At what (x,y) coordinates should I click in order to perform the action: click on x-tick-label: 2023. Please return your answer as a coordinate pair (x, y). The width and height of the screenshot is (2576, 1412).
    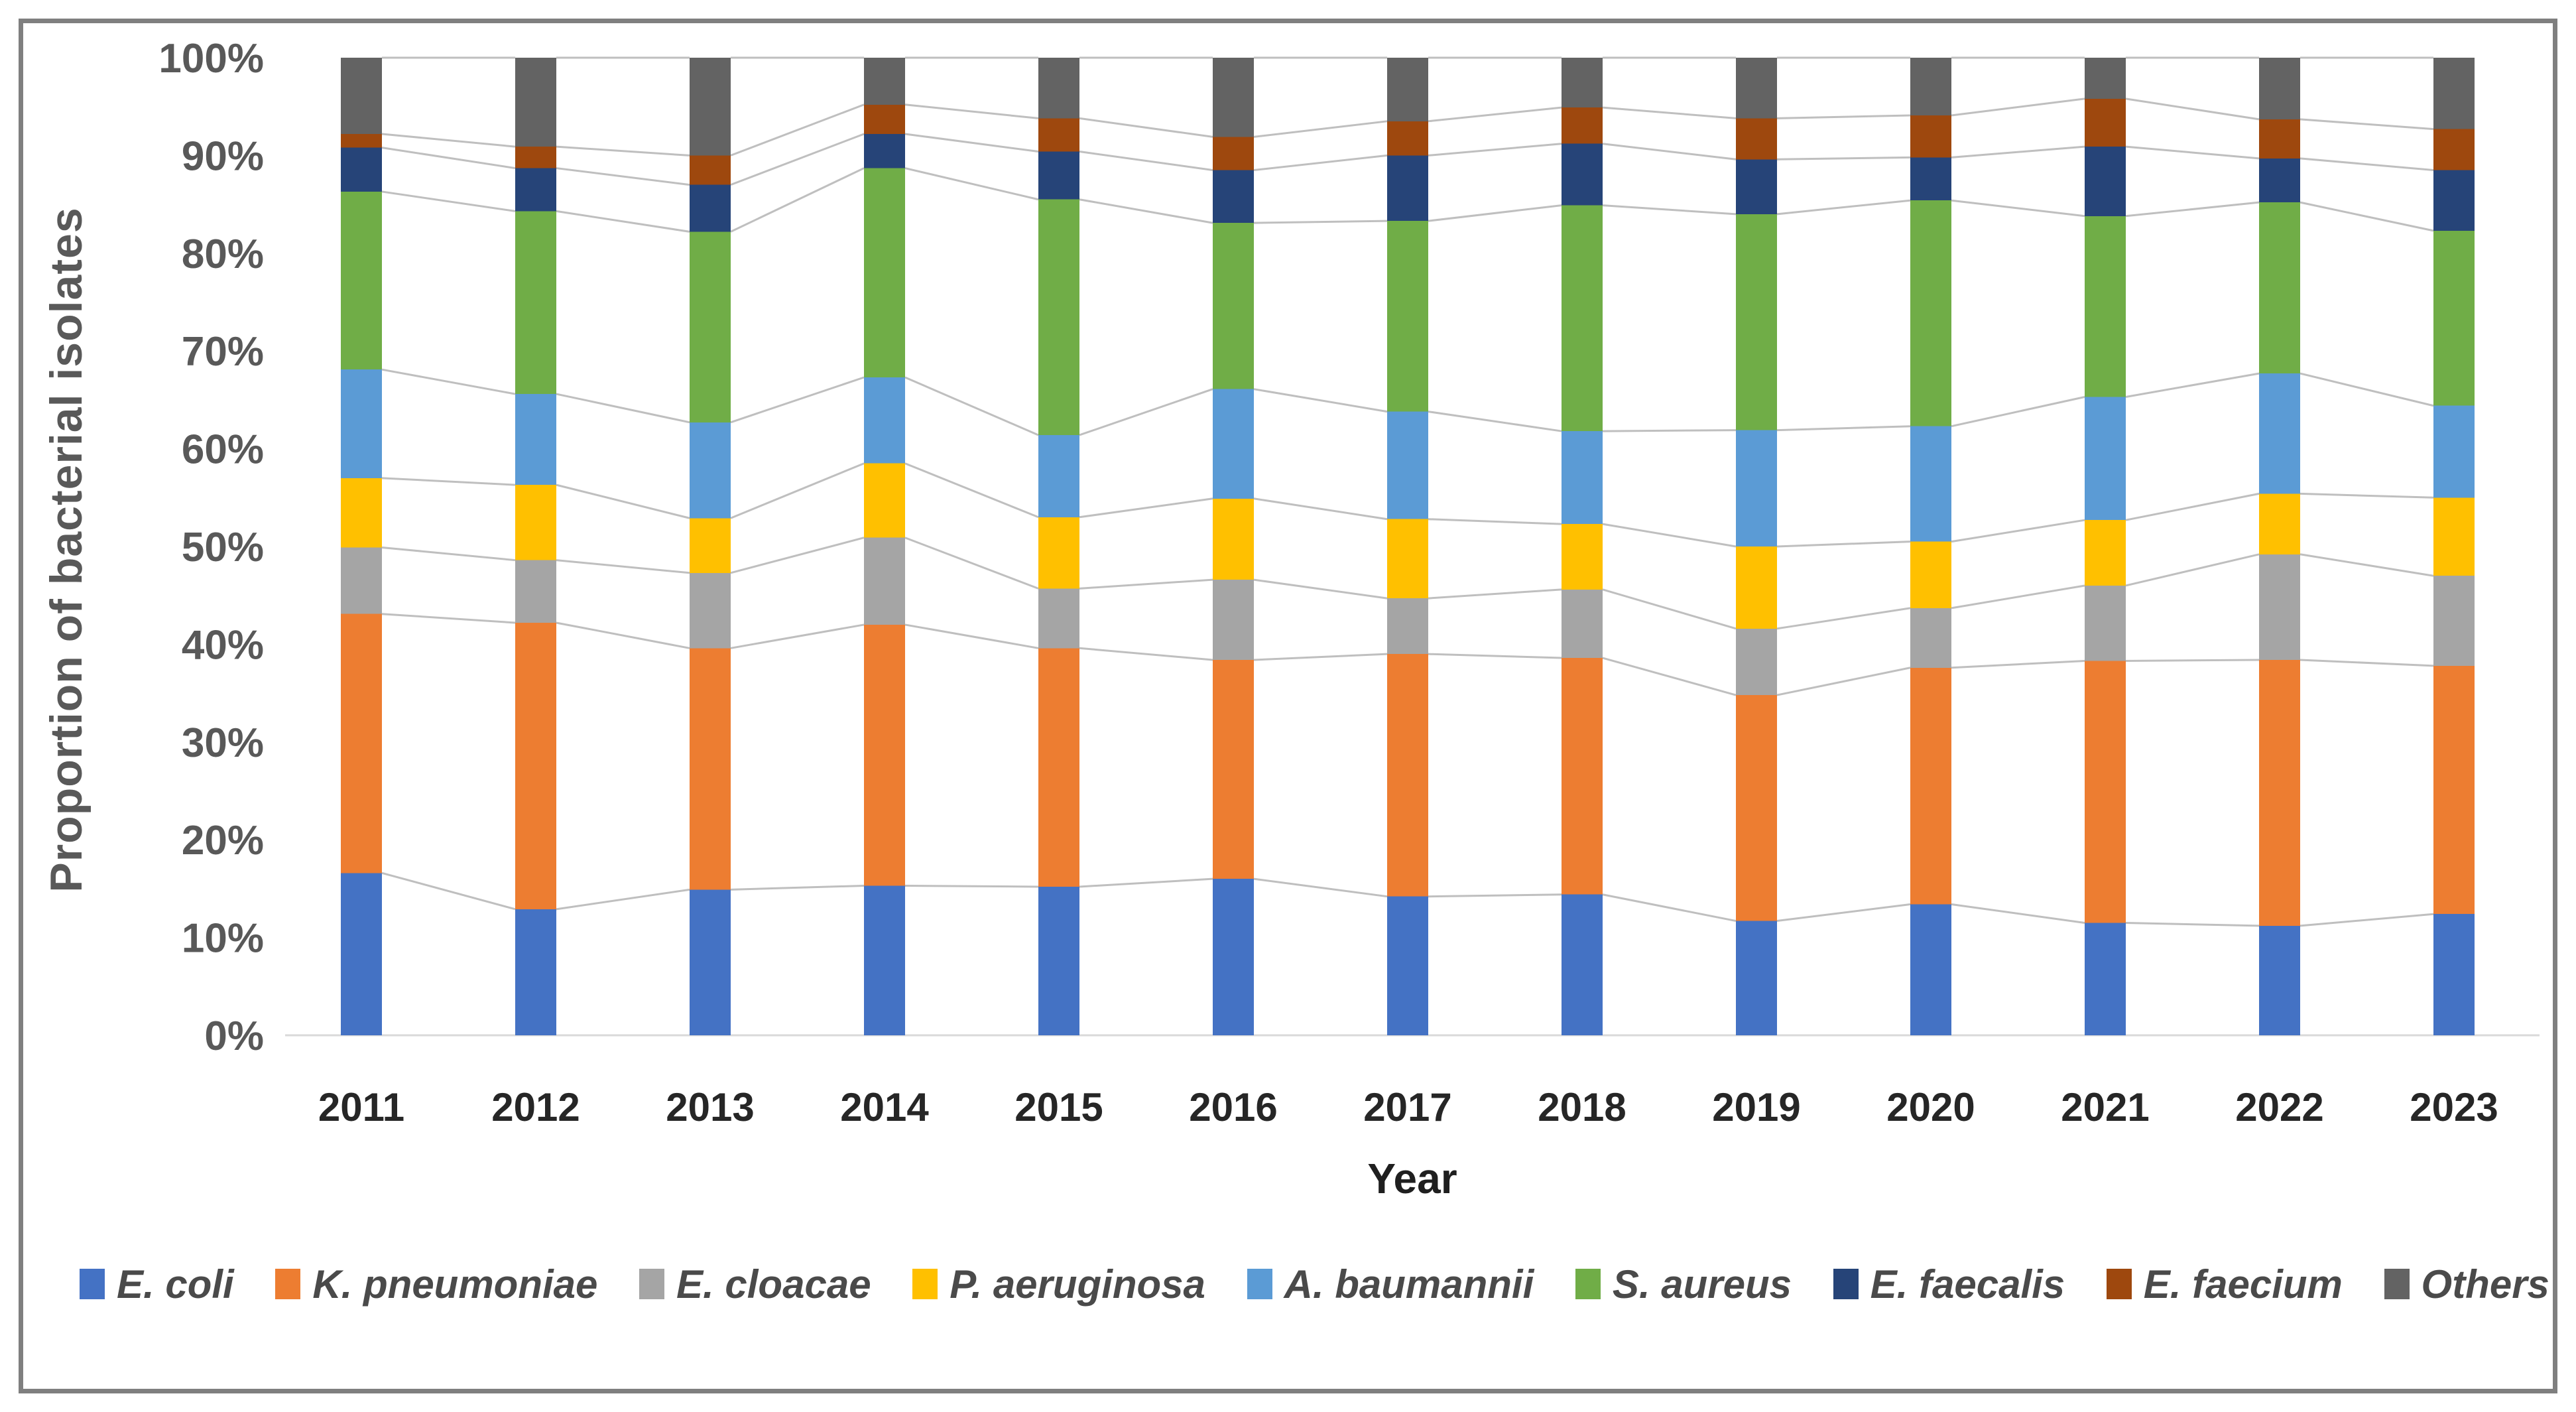
    Looking at the image, I should click on (2454, 1107).